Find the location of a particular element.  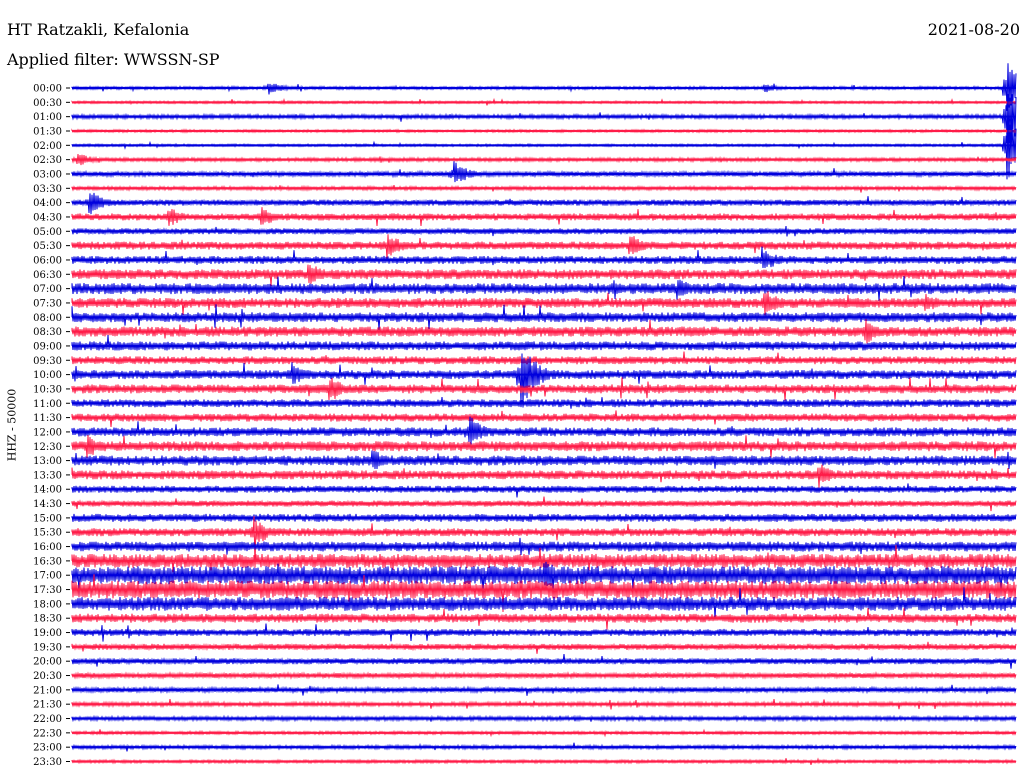

time-tick-label: 17:30 is located at coordinates (47, 590).